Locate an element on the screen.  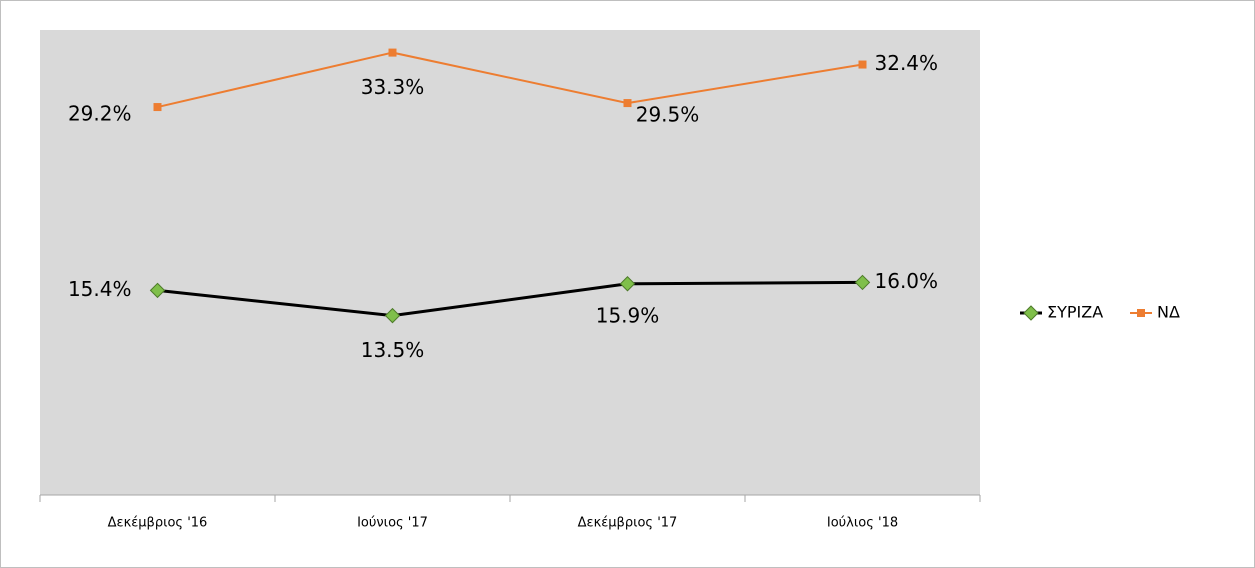
data-label: 15.9% is located at coordinates (628, 315).